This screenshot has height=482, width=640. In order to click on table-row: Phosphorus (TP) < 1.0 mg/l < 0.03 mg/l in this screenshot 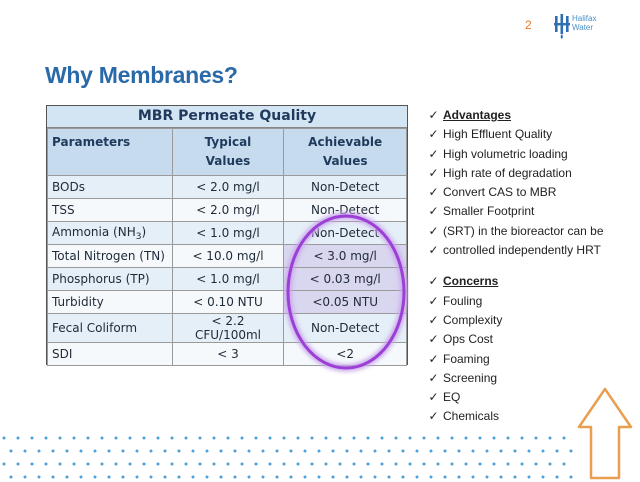, I will do `click(227, 279)`.